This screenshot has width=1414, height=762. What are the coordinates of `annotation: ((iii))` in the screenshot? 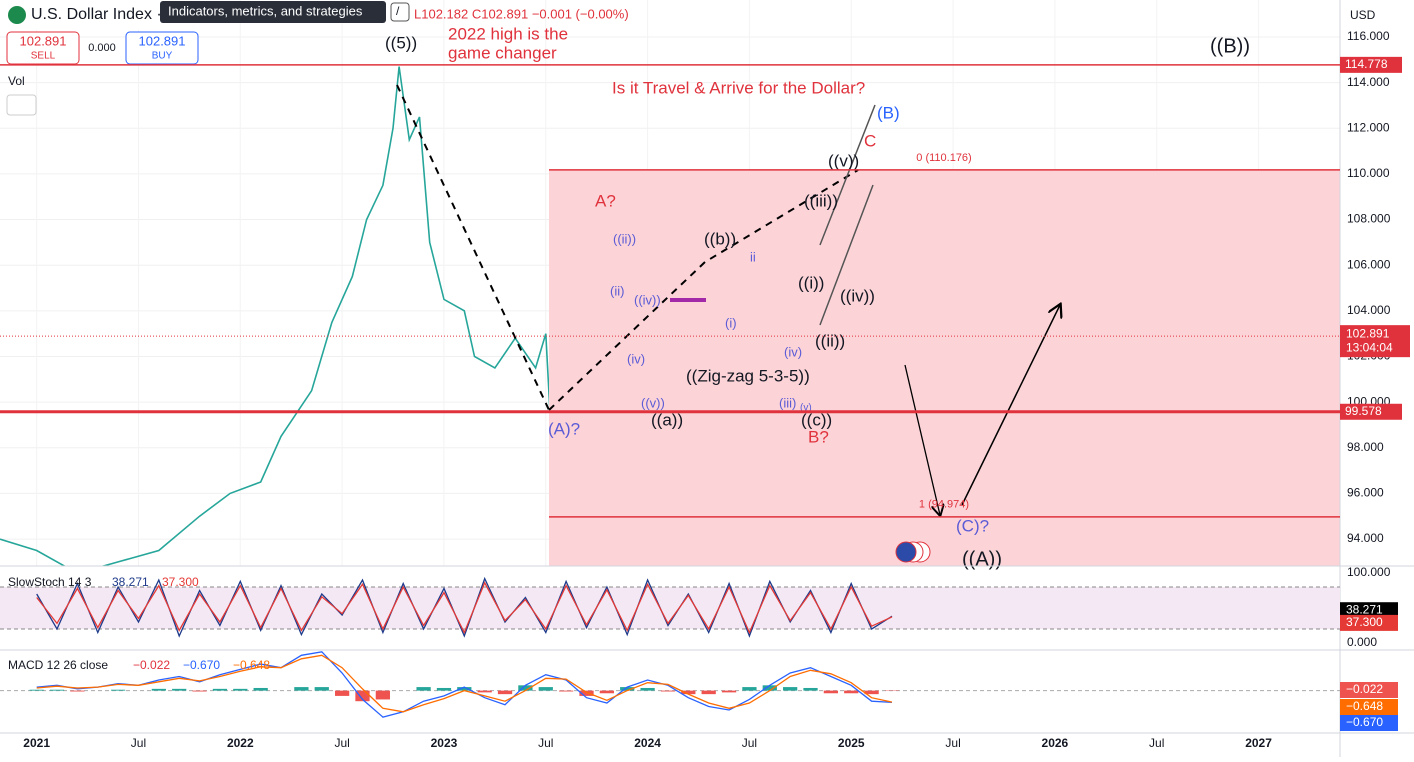 It's located at (821, 200).